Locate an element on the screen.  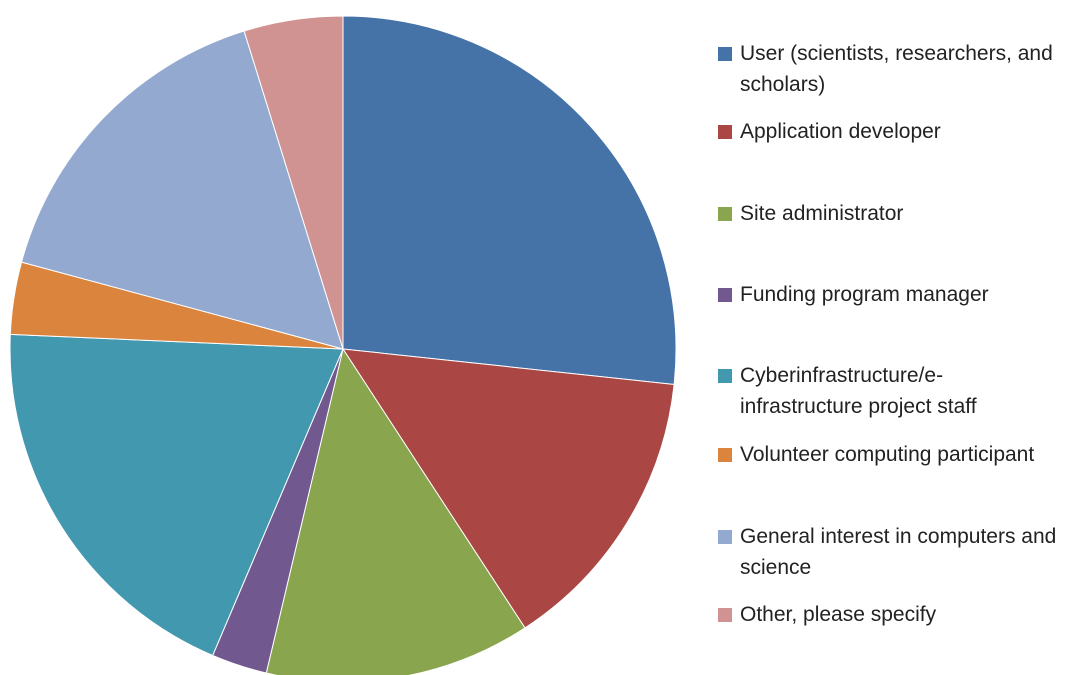
legend-item: Funding program manager is located at coordinates (888, 294).